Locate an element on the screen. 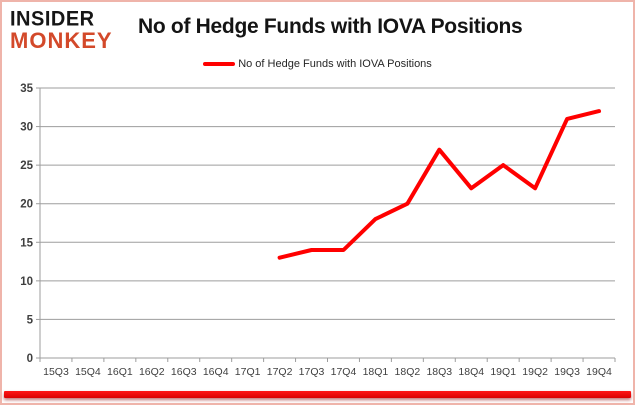  x-tick-label: 18Q1 is located at coordinates (376, 372).